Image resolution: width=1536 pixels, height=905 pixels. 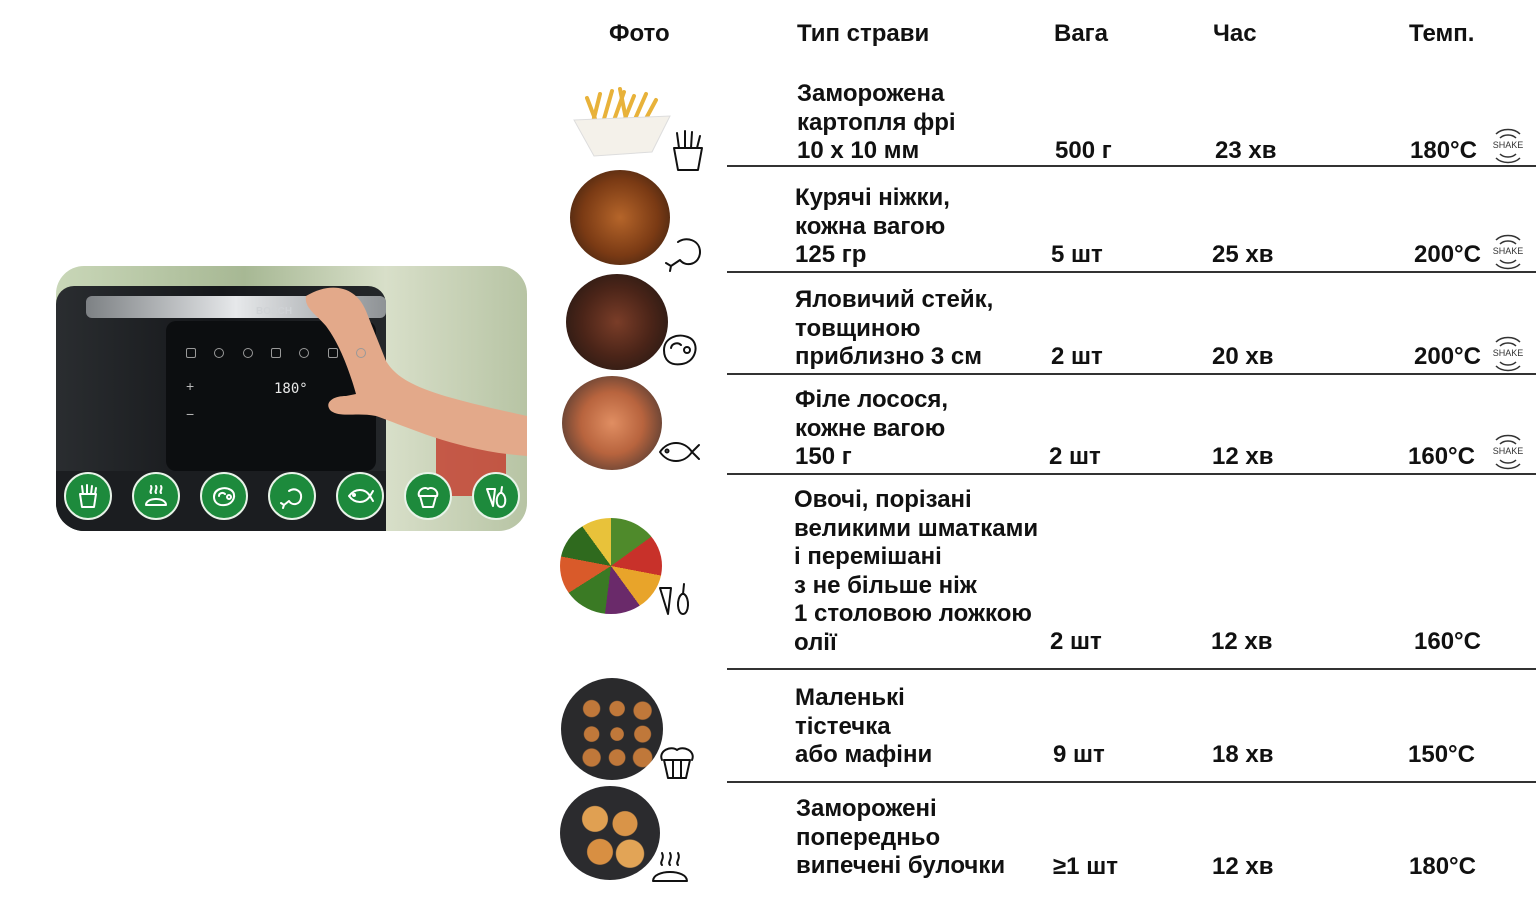 I want to click on program-button-muffin, so click(x=428, y=496).